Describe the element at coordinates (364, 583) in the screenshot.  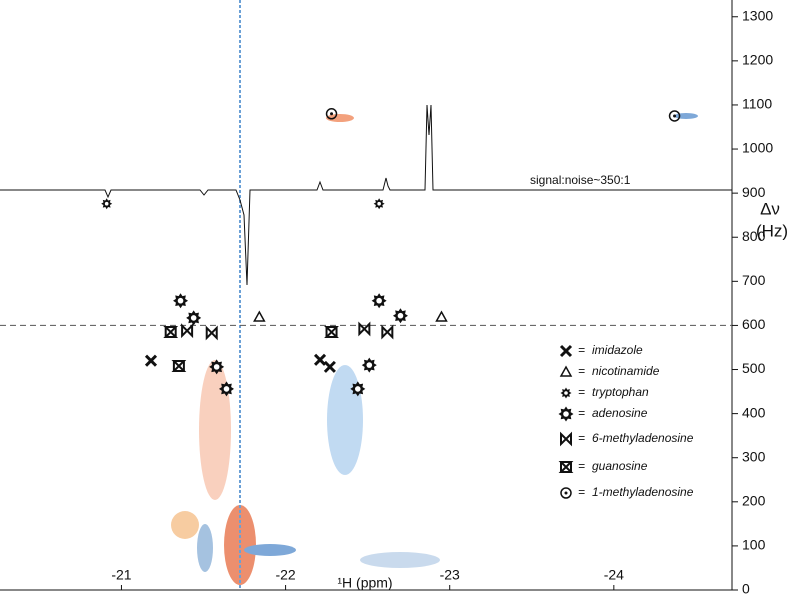
I see `x-axis-label: ¹H (ppm)` at that location.